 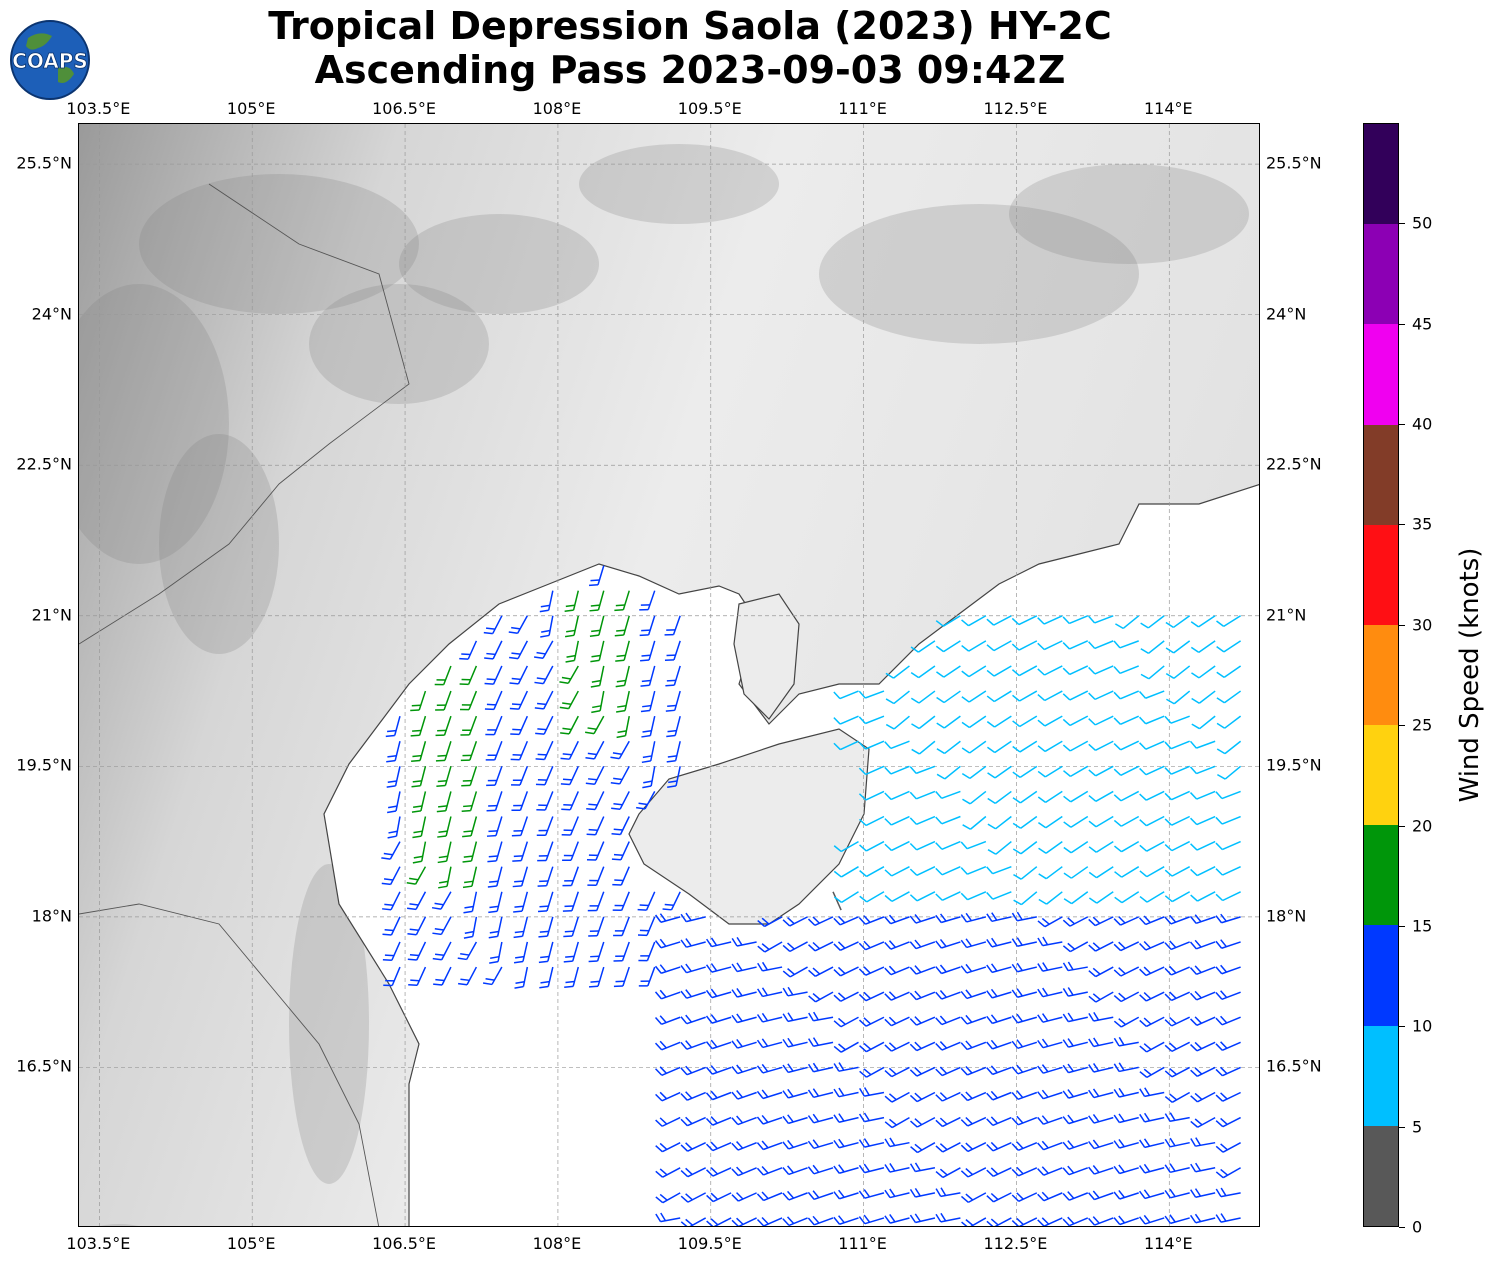 What do you see at coordinates (557, 1243) in the screenshot?
I see `lon-tick-label-bottom: 108°E` at bounding box center [557, 1243].